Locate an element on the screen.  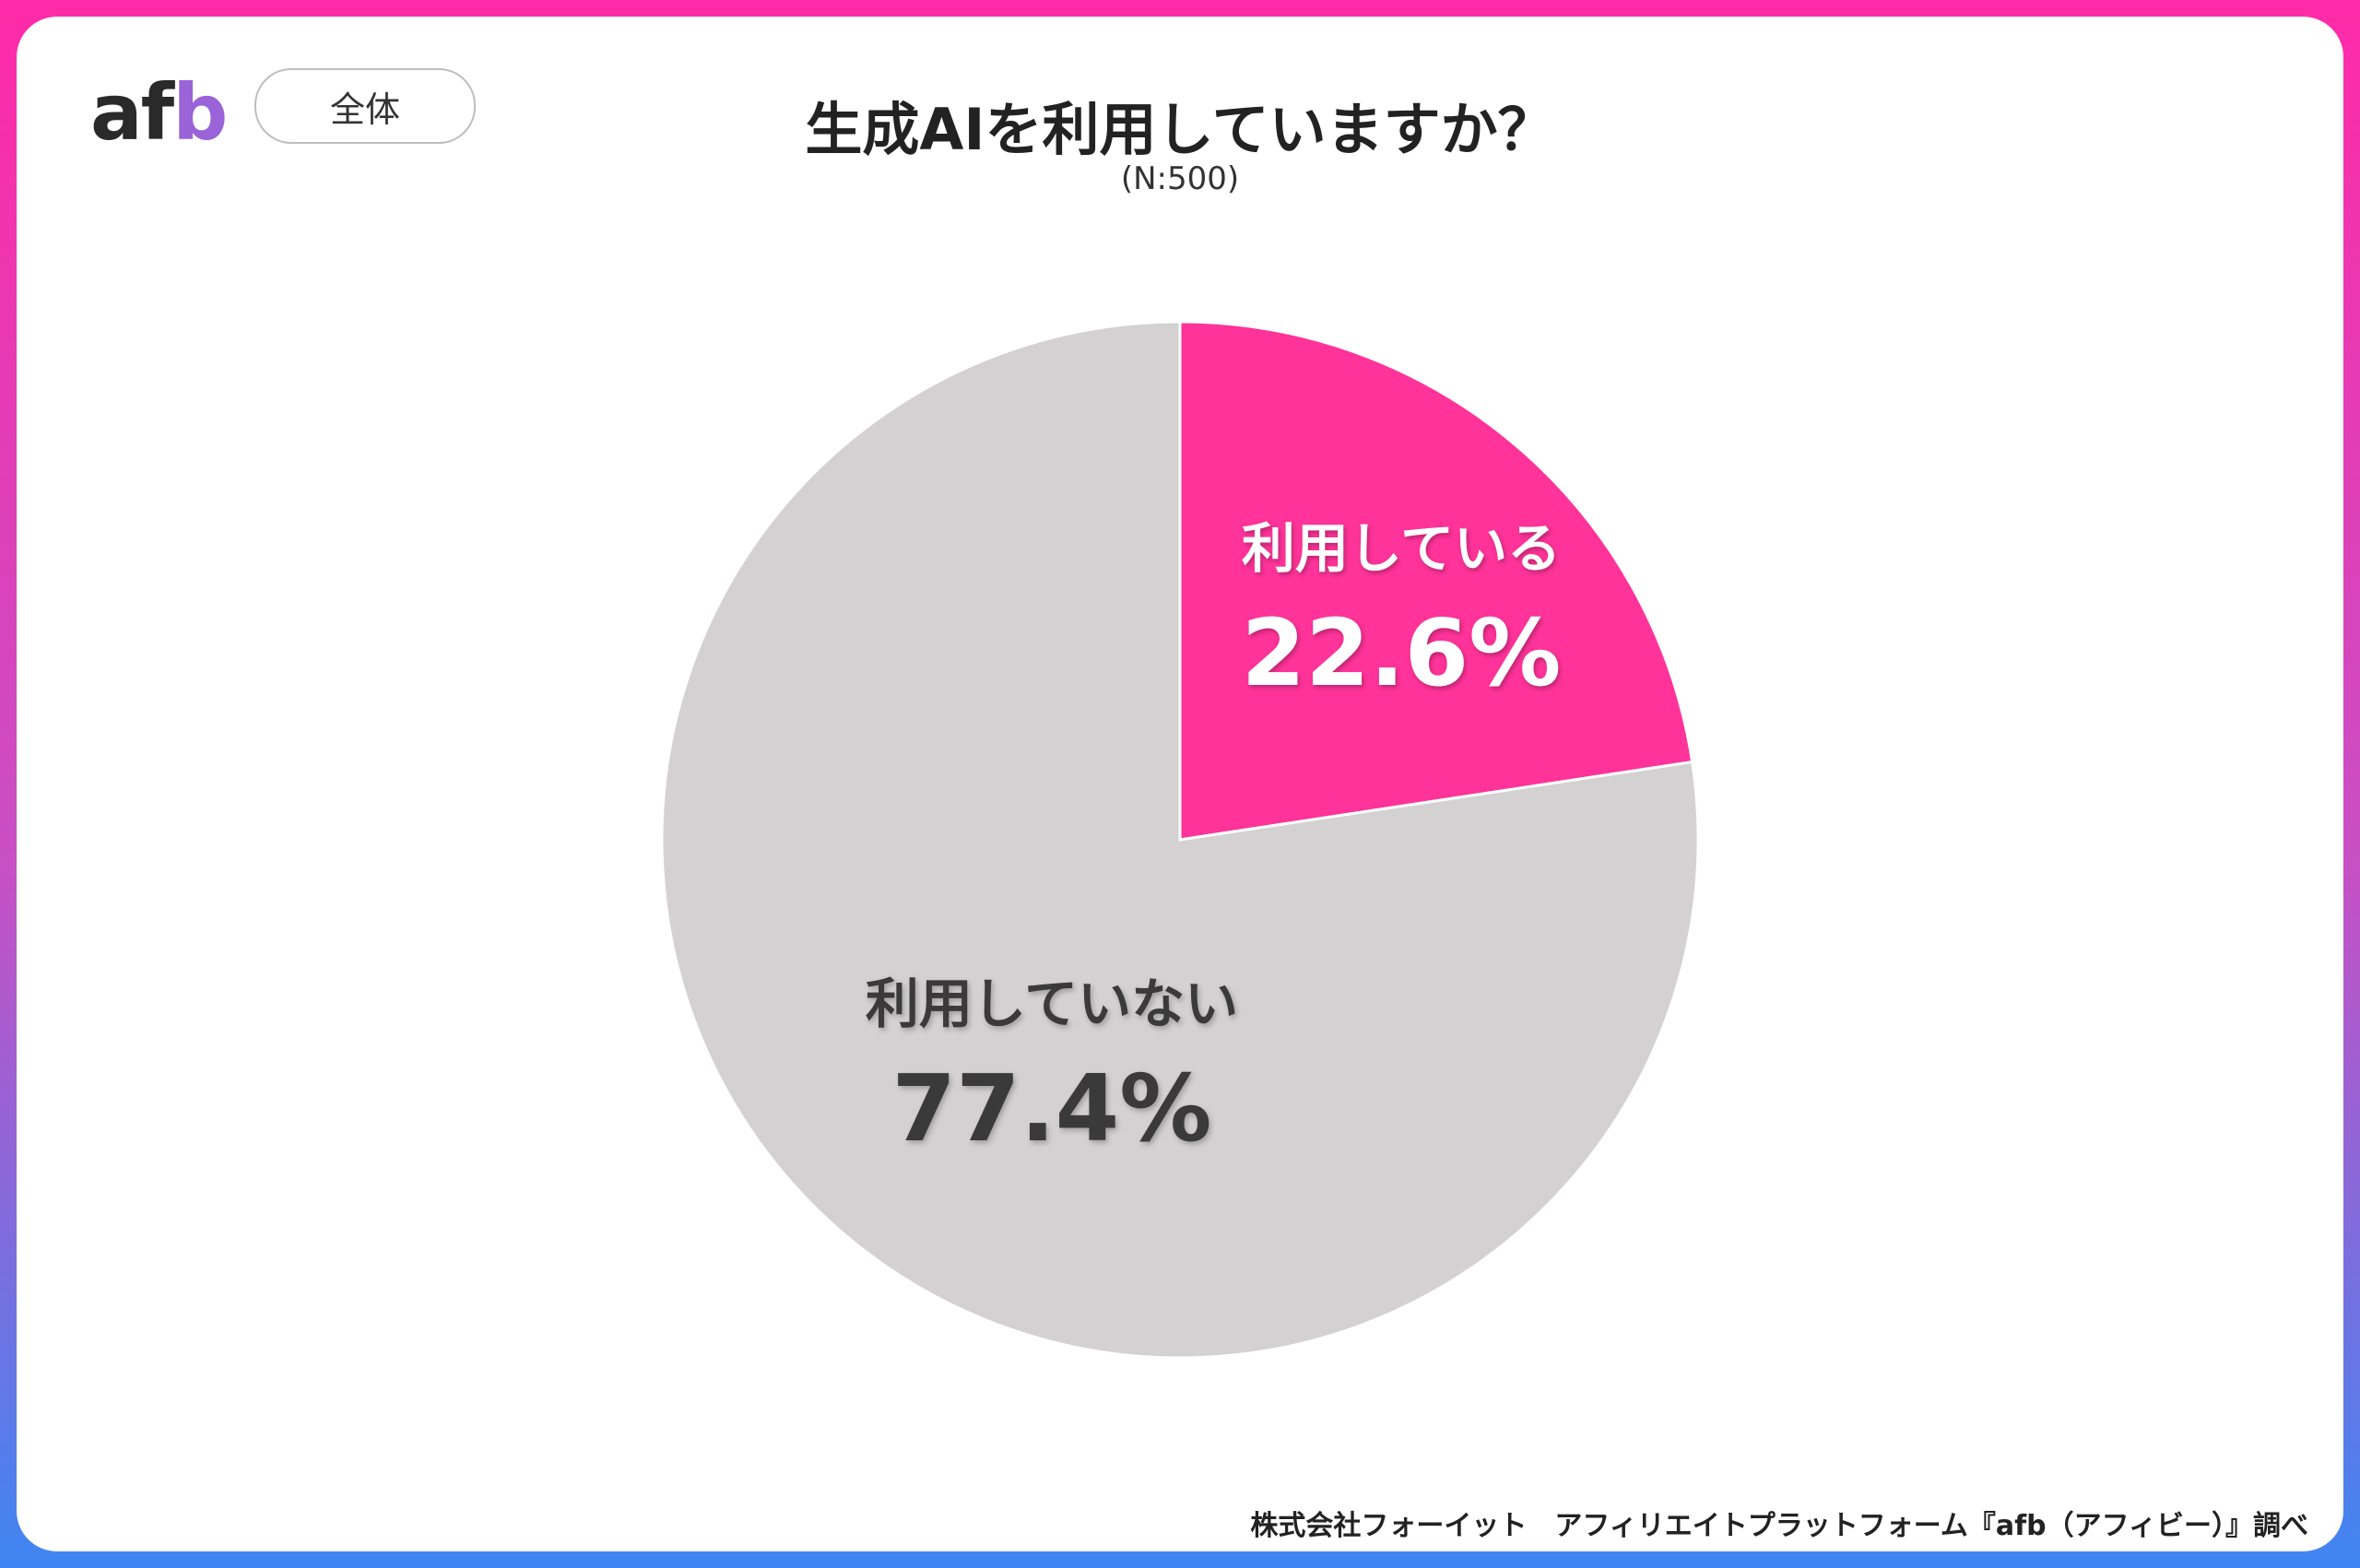
logo-text-main: af is located at coordinates (132, 113).